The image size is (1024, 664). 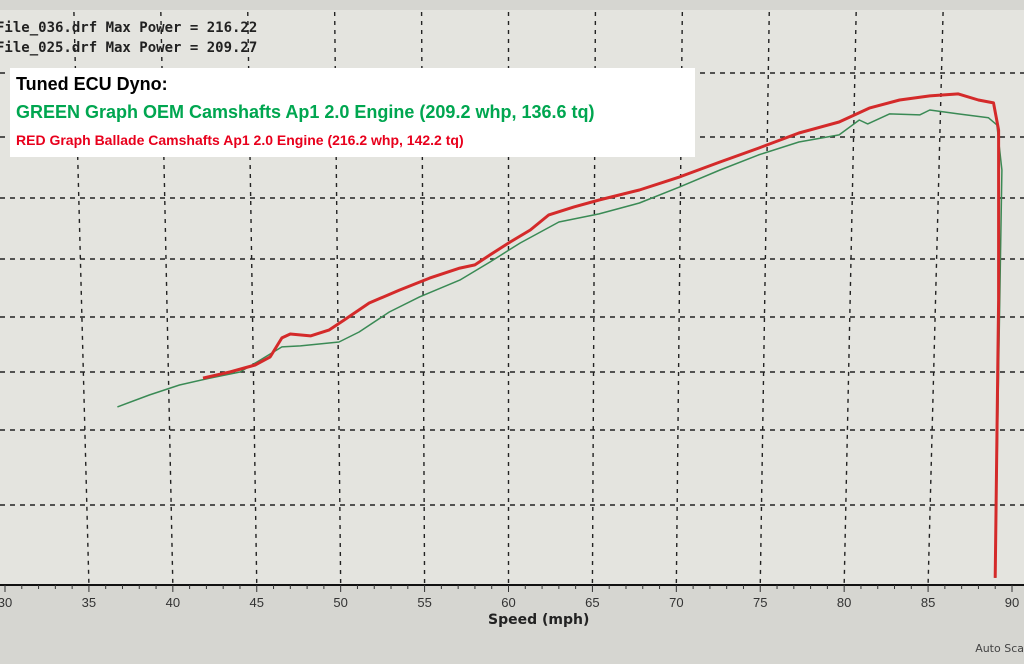 What do you see at coordinates (928, 602) in the screenshot?
I see `x-tick-label: 85` at bounding box center [928, 602].